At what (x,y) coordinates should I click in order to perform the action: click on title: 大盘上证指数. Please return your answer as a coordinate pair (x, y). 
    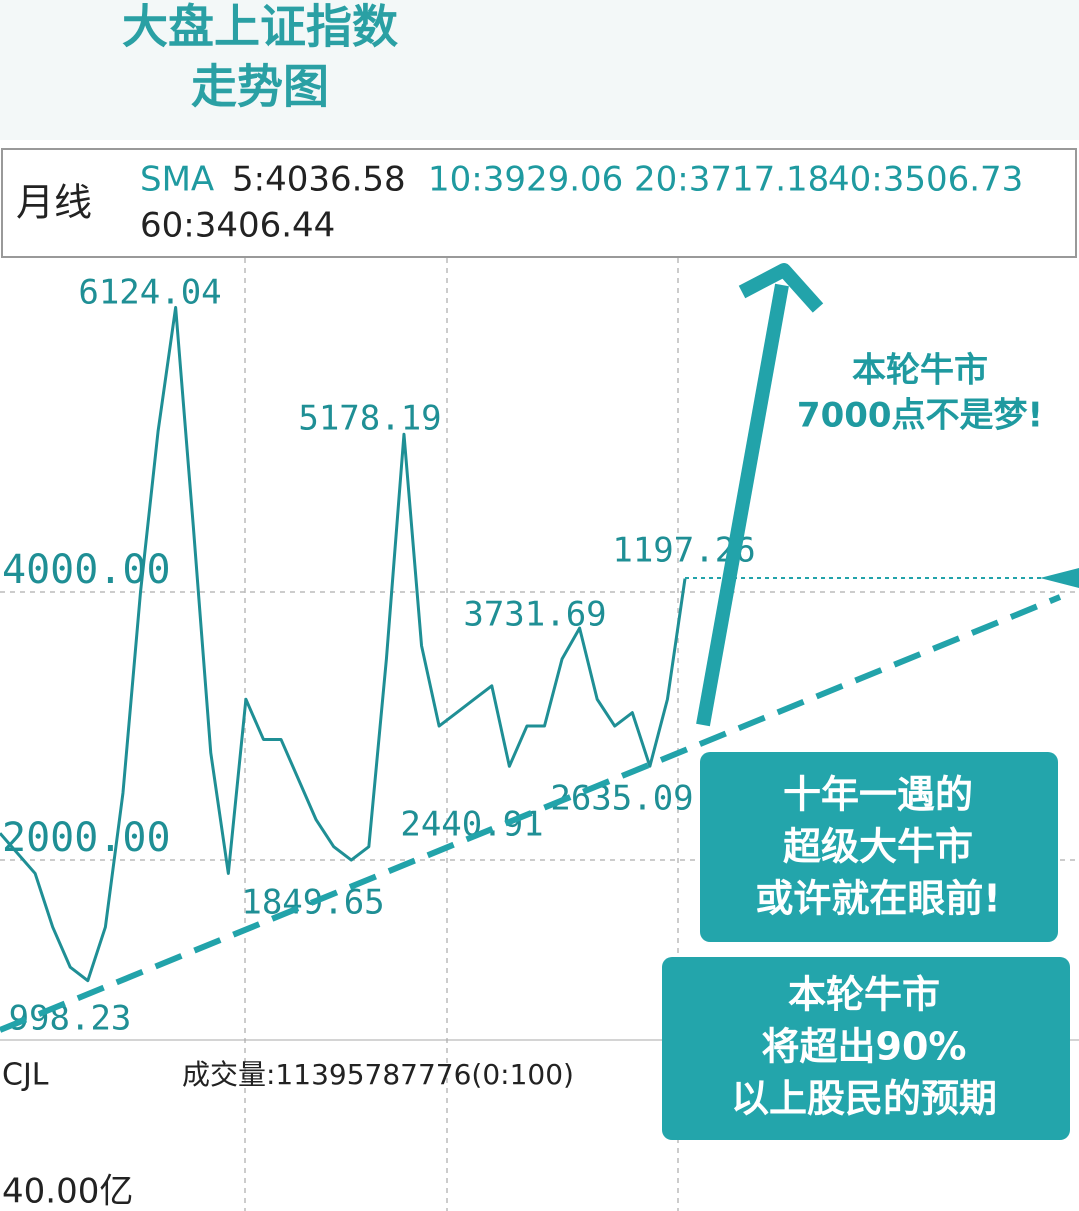
    Looking at the image, I should click on (260, 27).